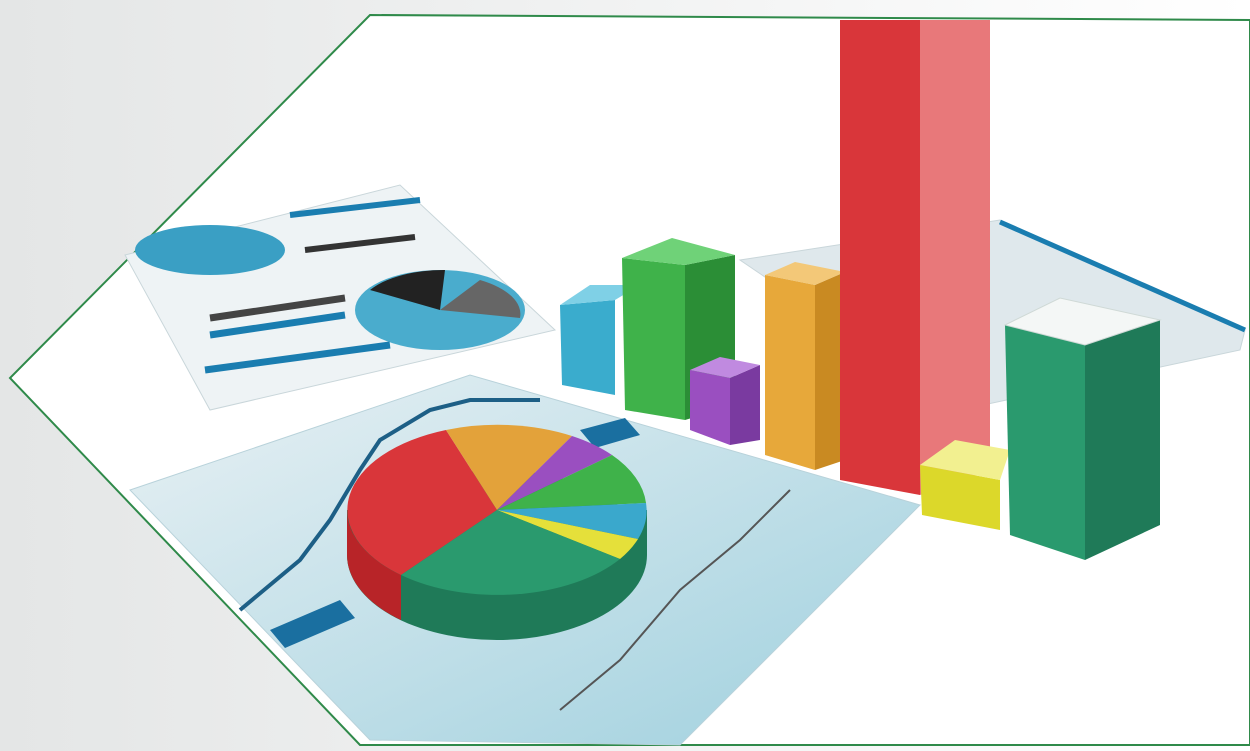  I want to click on pie-depth-red, so click(374, 565).